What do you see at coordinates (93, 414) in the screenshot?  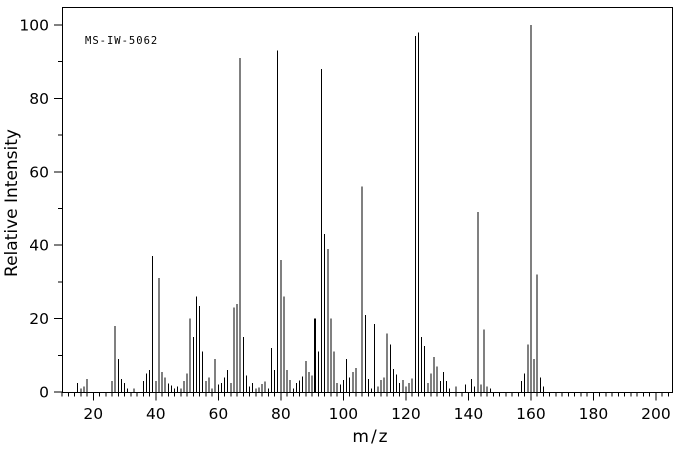 I see `x-tick-label: 20` at bounding box center [93, 414].